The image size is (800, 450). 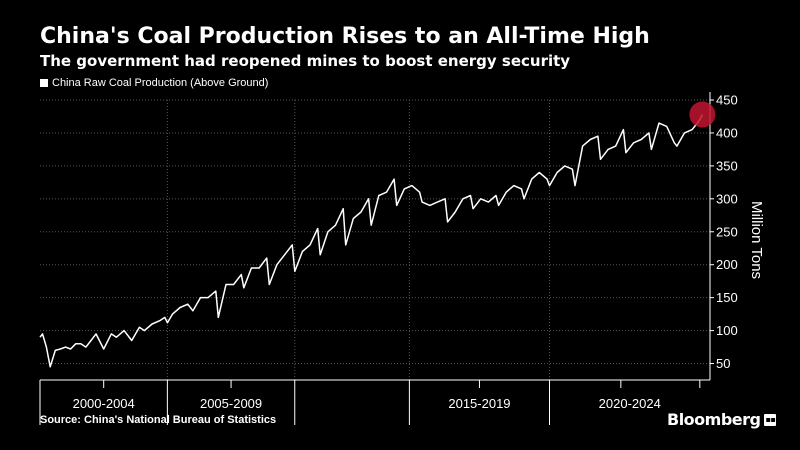 What do you see at coordinates (727, 297) in the screenshot?
I see `y-tick-label: 150` at bounding box center [727, 297].